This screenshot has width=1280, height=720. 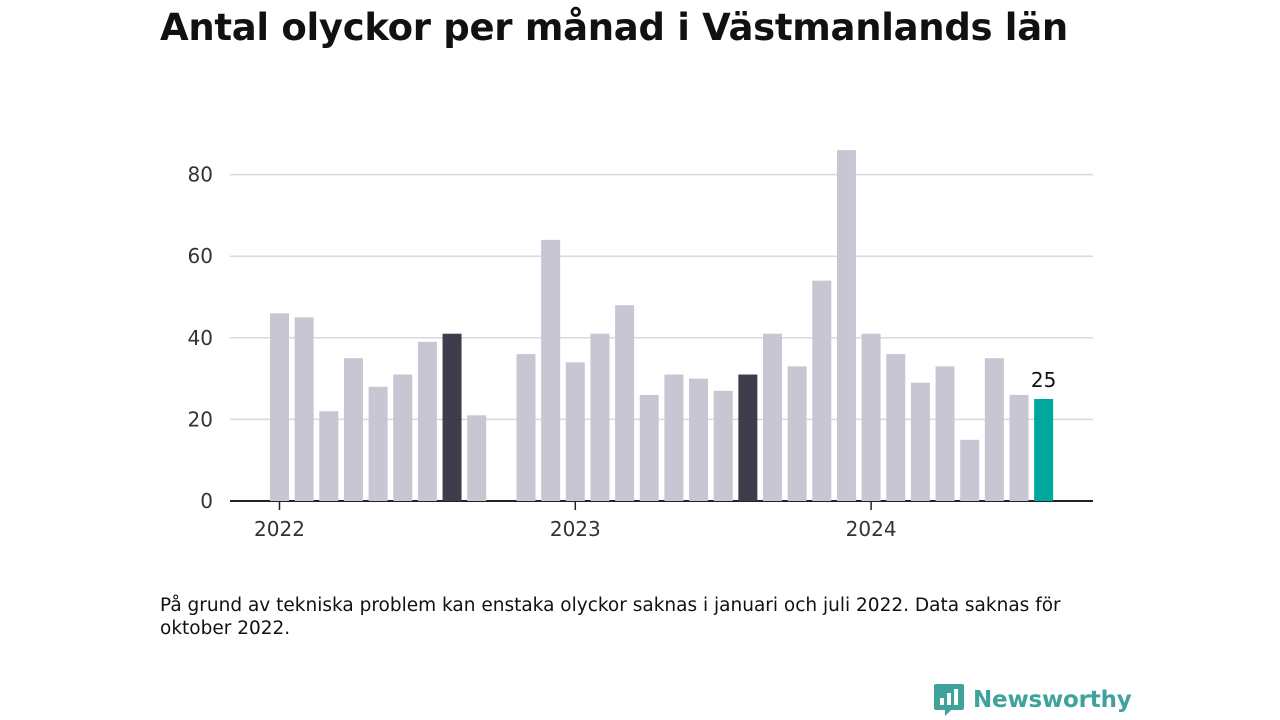 What do you see at coordinates (200, 419) in the screenshot?
I see `y-tick-label: 20` at bounding box center [200, 419].